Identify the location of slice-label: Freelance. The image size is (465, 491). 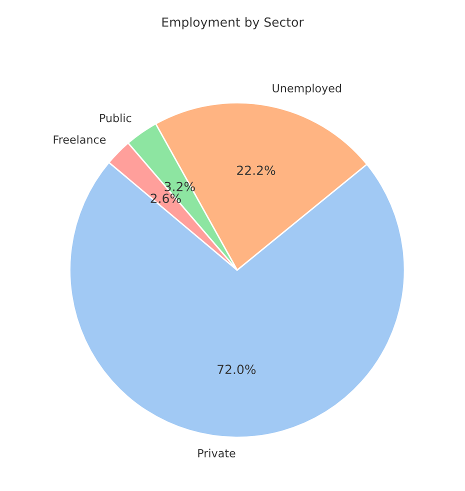
(80, 139).